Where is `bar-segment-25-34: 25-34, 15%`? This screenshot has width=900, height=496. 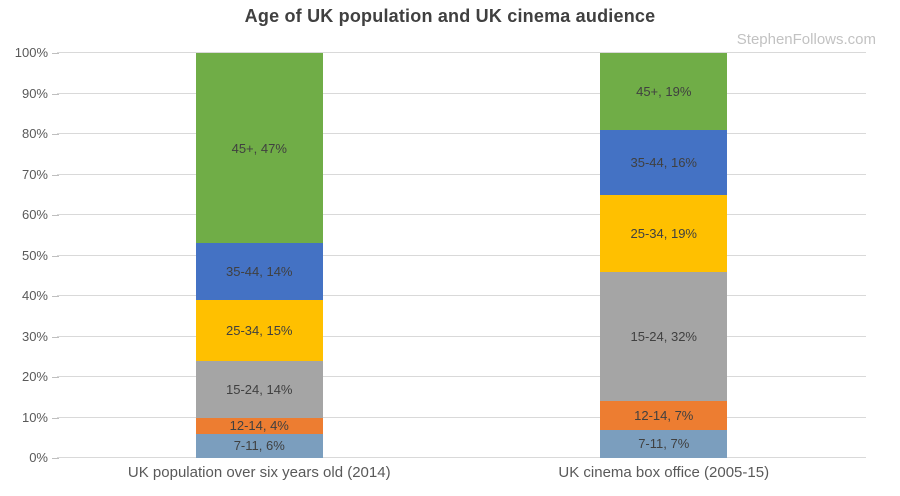 bar-segment-25-34: 25-34, 15% is located at coordinates (259, 330).